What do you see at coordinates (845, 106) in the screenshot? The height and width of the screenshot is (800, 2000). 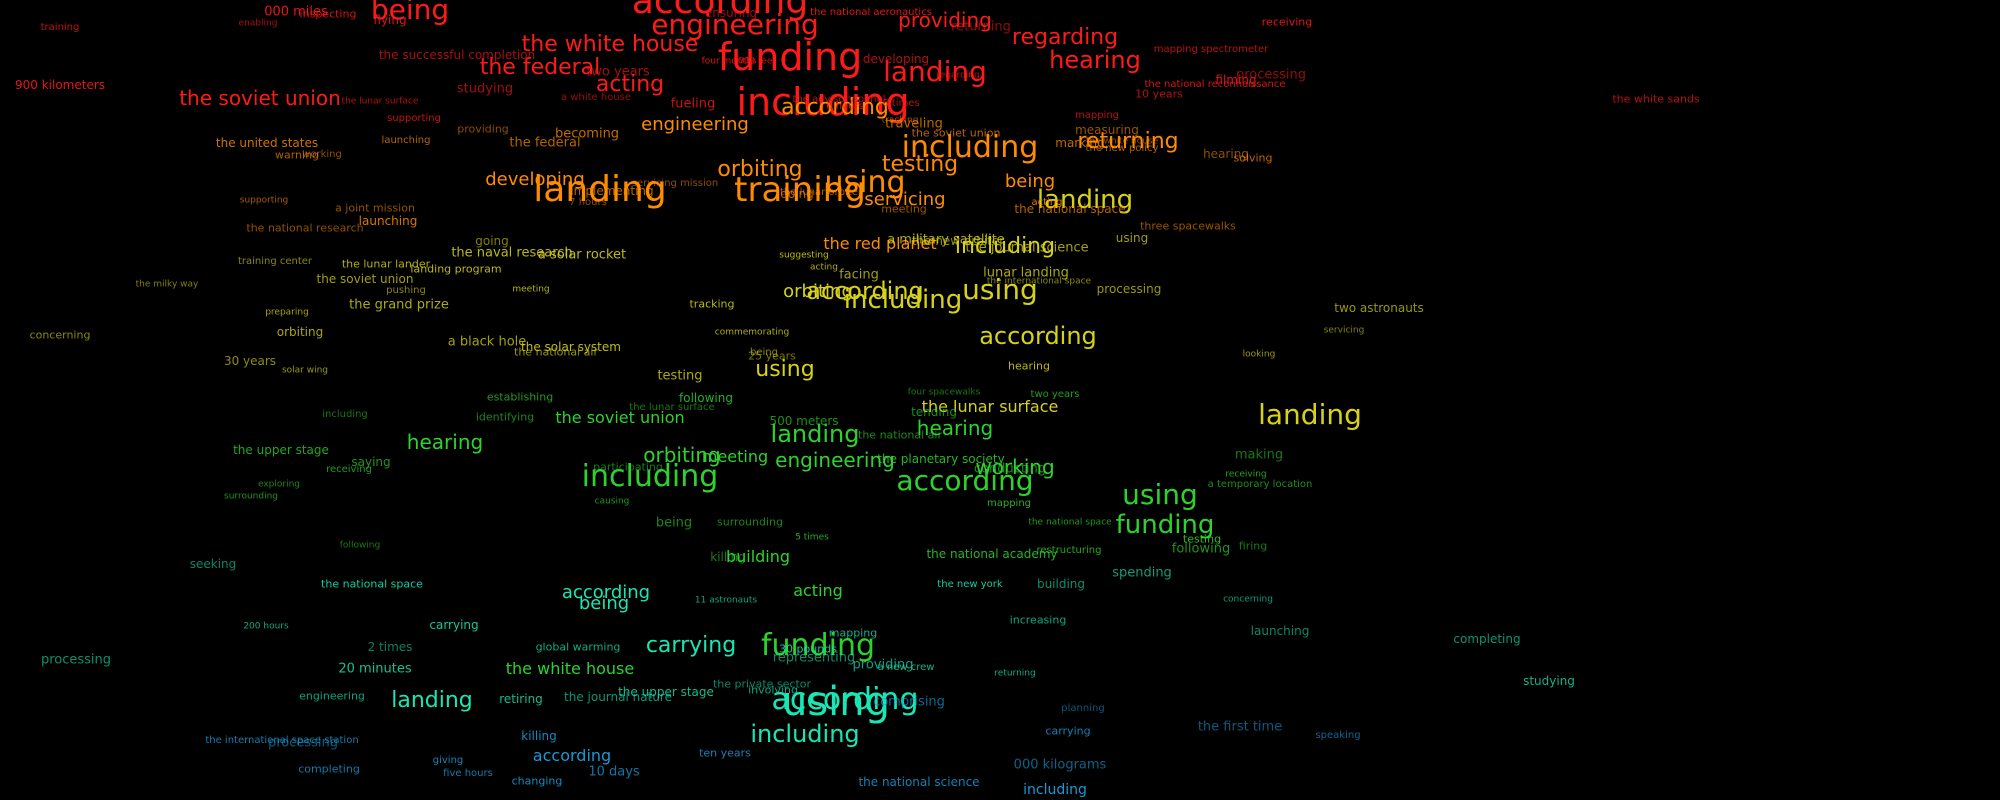 I see `cloud-word-small: 6 hours` at bounding box center [845, 106].